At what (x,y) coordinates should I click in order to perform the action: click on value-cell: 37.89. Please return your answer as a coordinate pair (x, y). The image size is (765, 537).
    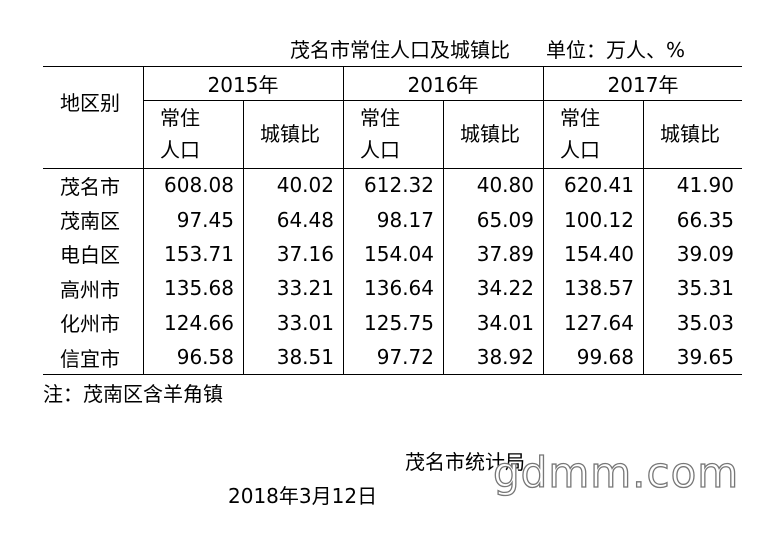
    Looking at the image, I should click on (505, 253).